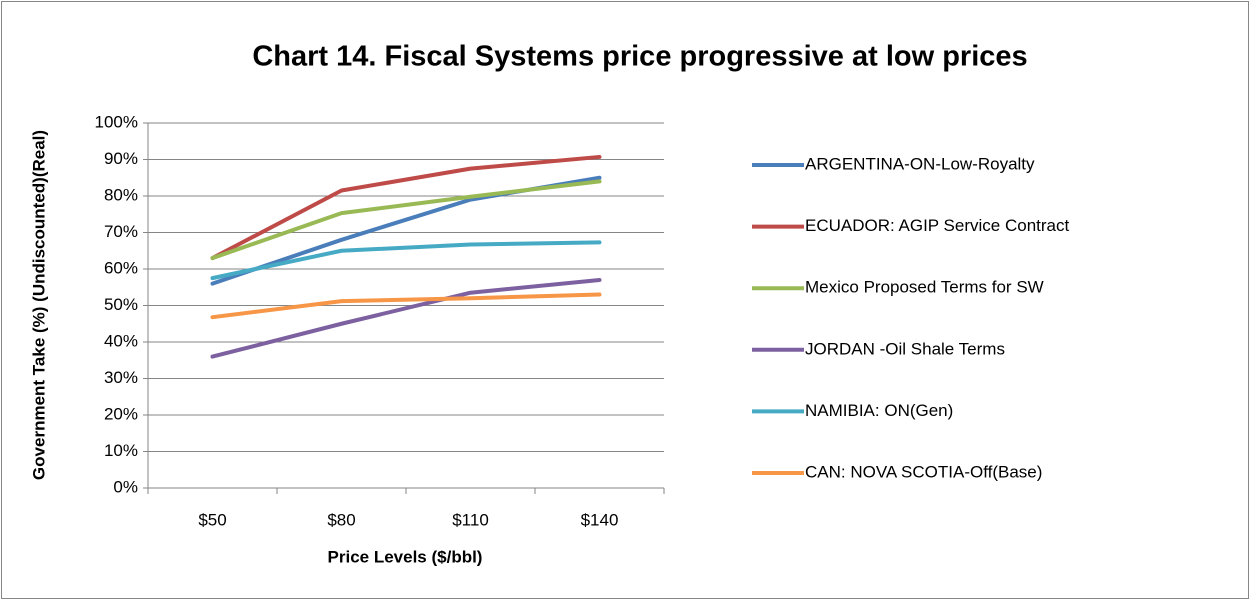 The width and height of the screenshot is (1250, 600). What do you see at coordinates (121, 231) in the screenshot?
I see `y-tick-label: 70%` at bounding box center [121, 231].